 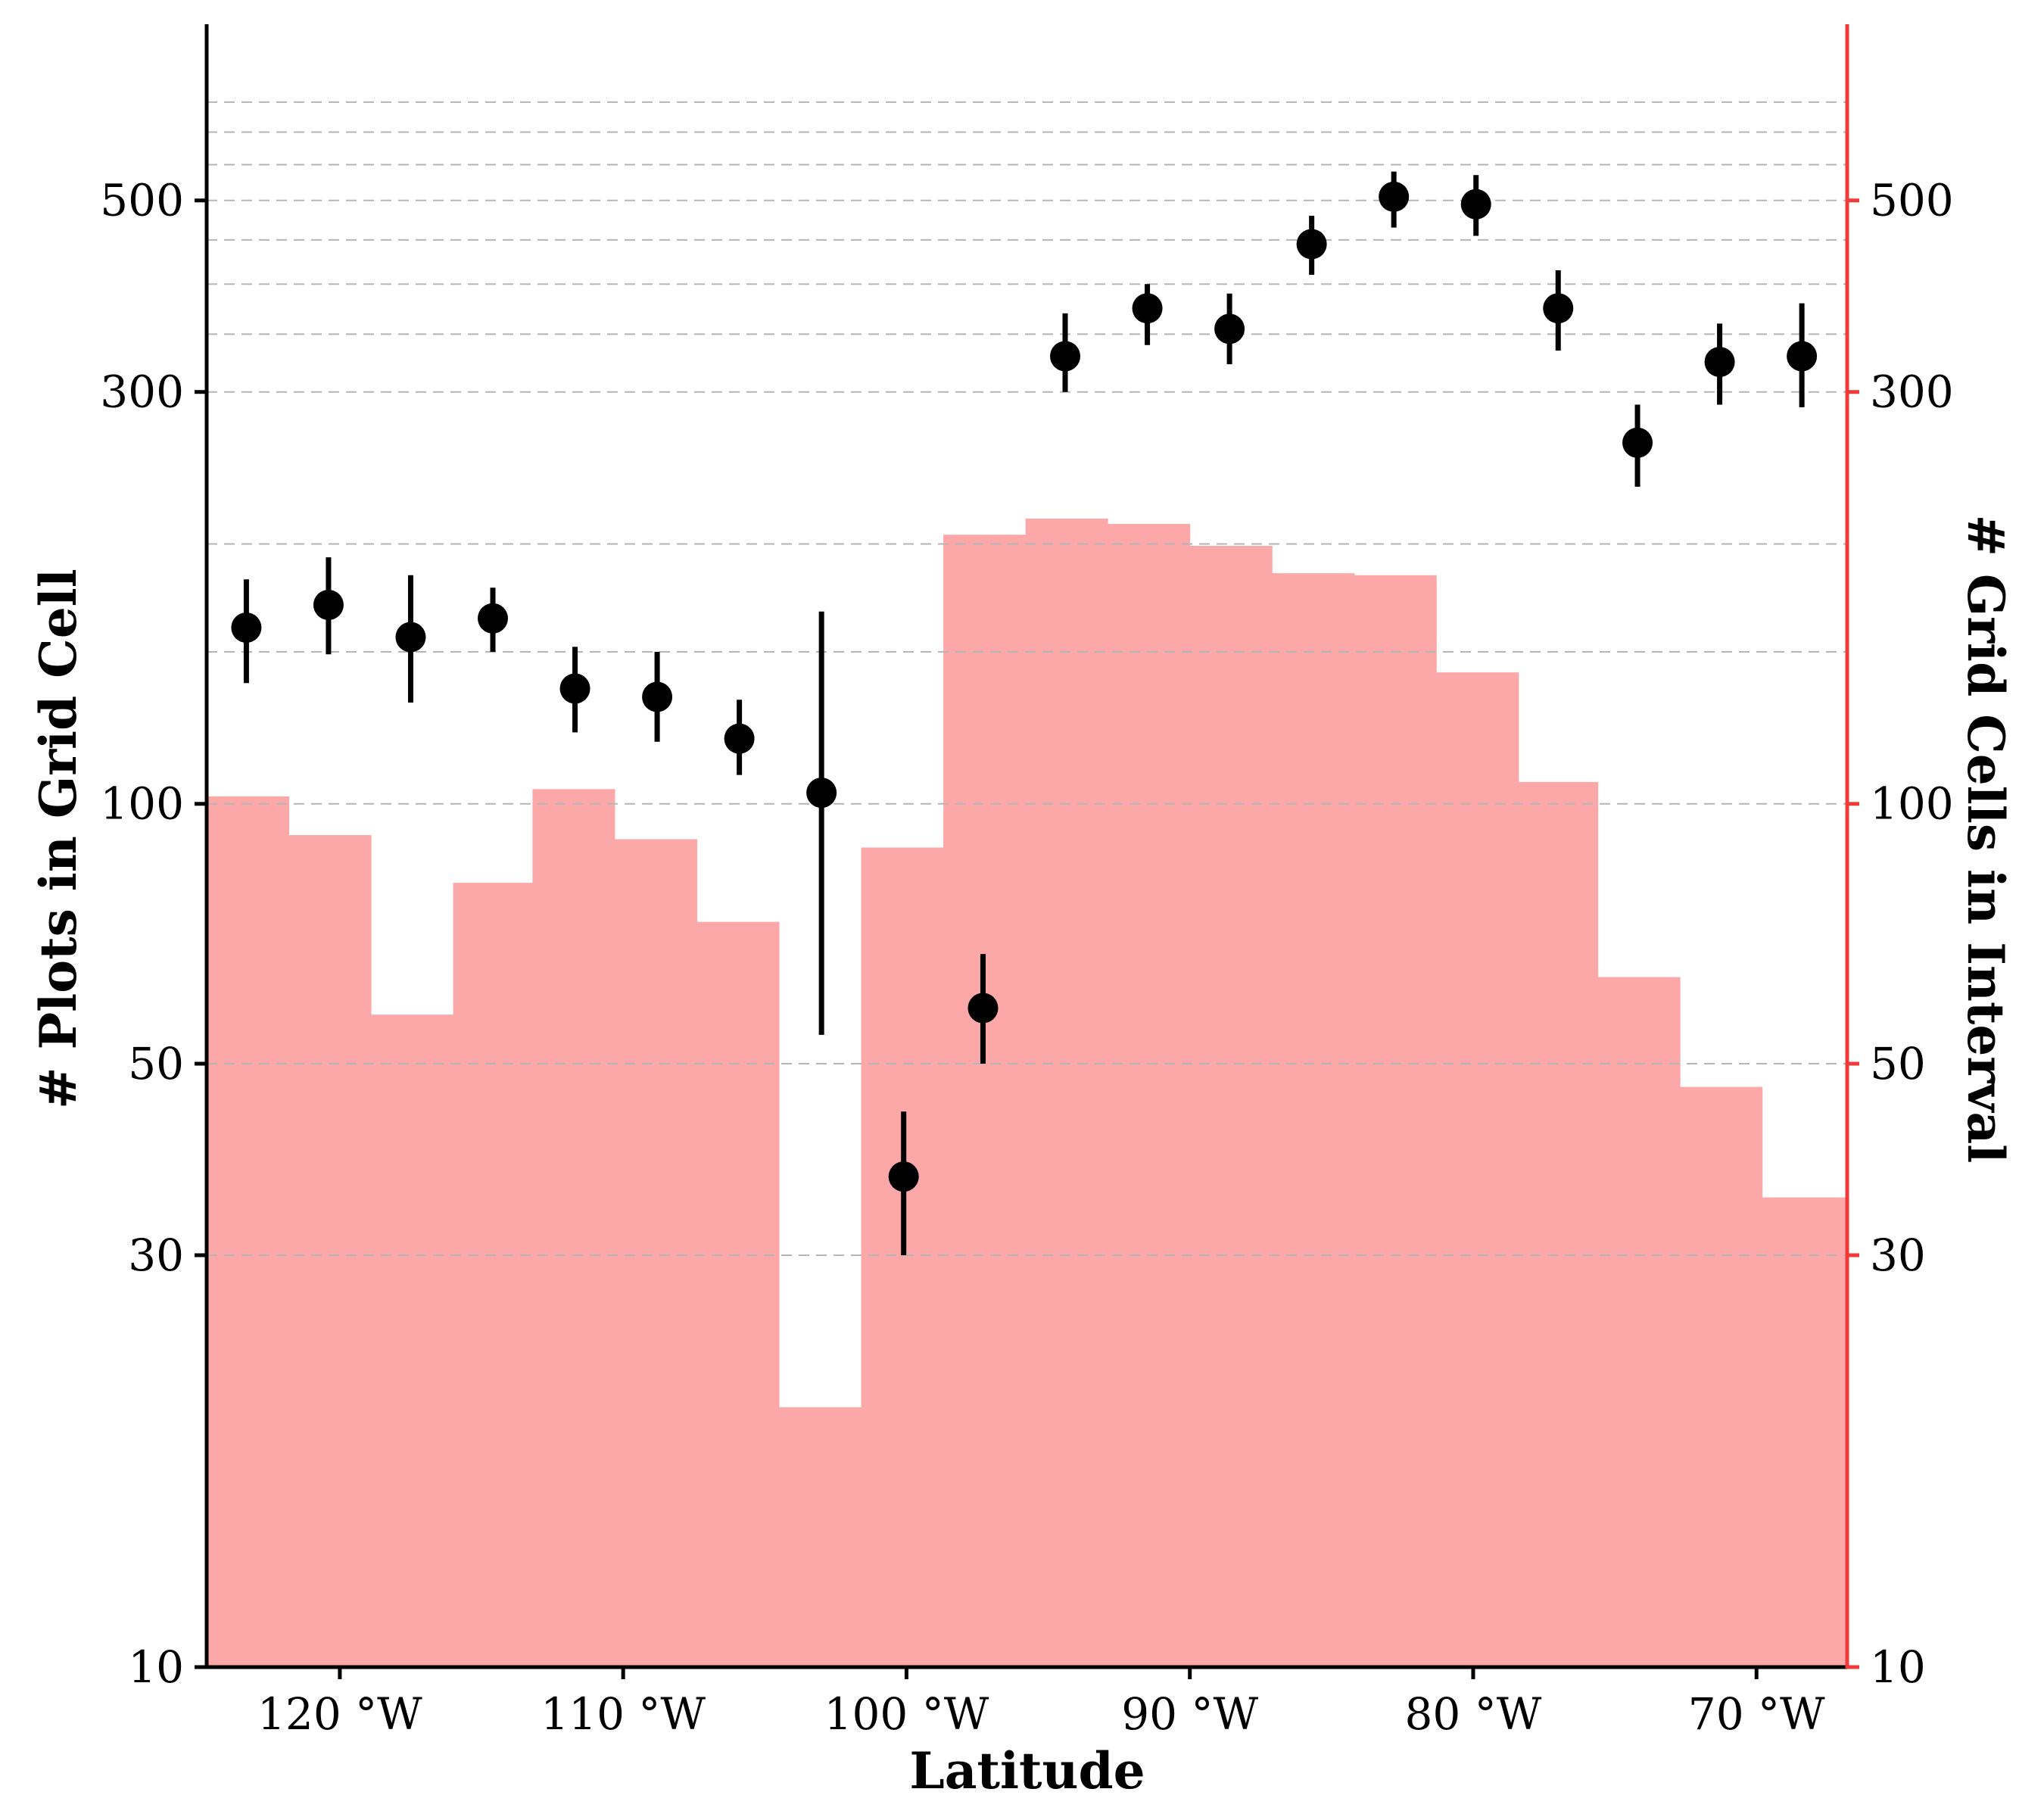 What do you see at coordinates (339, 1714) in the screenshot?
I see `x-tick-label: 120 °W` at bounding box center [339, 1714].